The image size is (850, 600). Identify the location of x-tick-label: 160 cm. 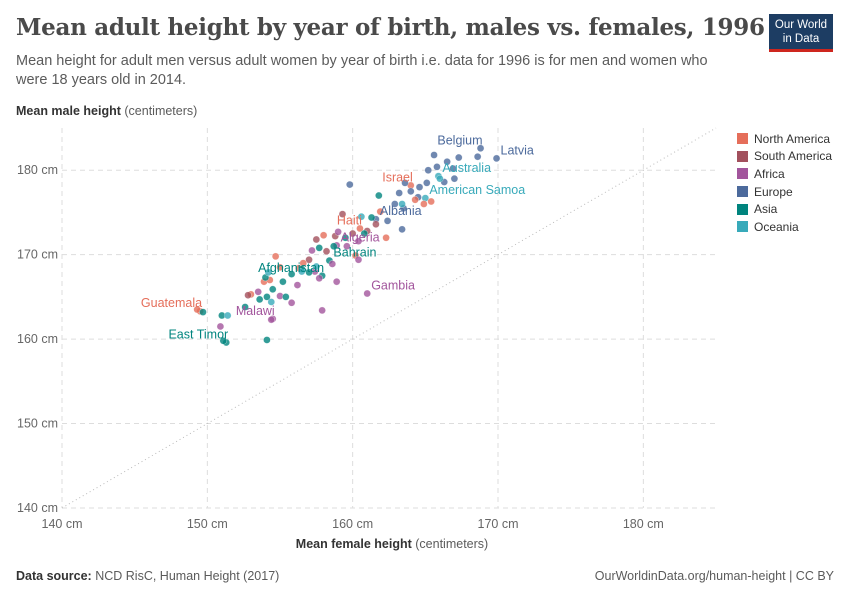
(352, 524).